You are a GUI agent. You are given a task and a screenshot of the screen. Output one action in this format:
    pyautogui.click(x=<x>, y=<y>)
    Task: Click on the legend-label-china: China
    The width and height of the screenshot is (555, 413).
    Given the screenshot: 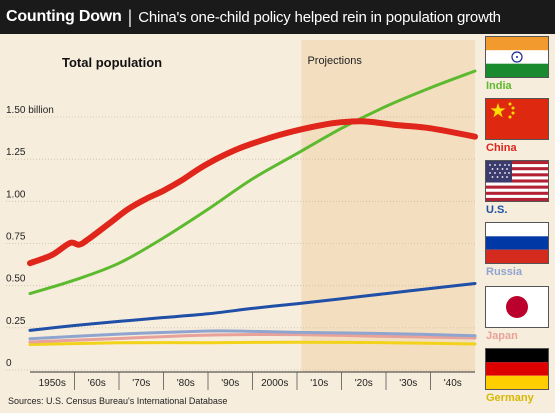 What is the action you would take?
    pyautogui.click(x=501, y=148)
    